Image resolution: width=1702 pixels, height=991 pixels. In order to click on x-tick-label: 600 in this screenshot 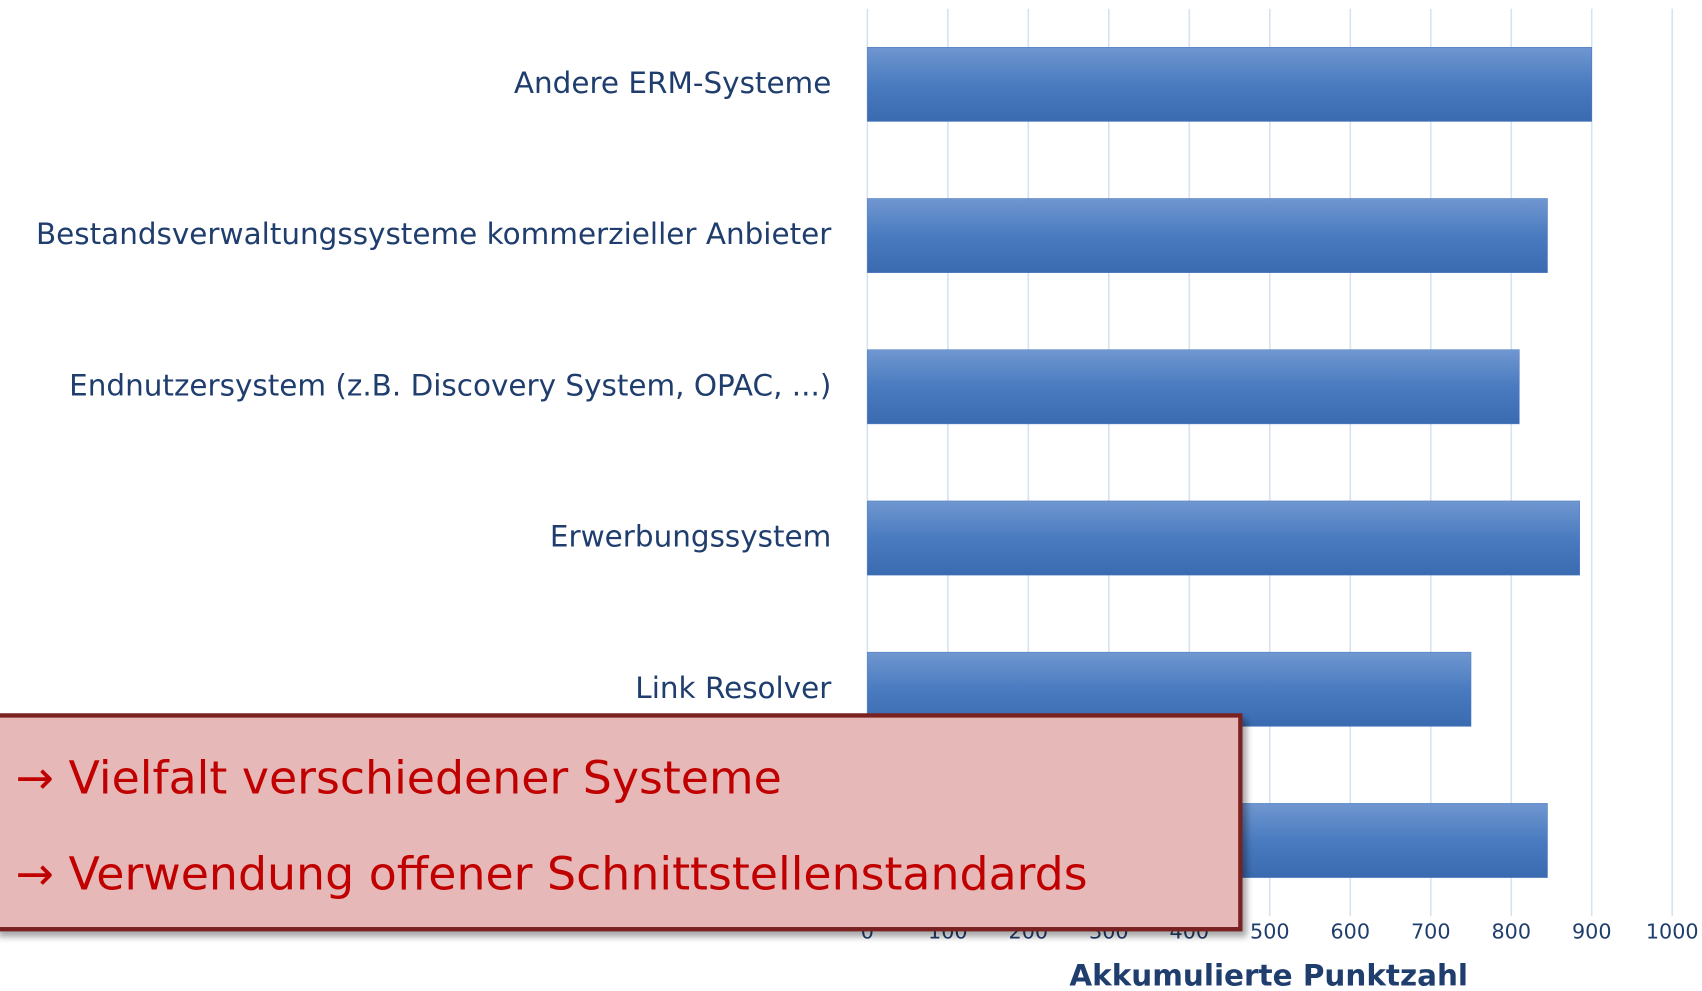, I will do `click(1351, 931)`.